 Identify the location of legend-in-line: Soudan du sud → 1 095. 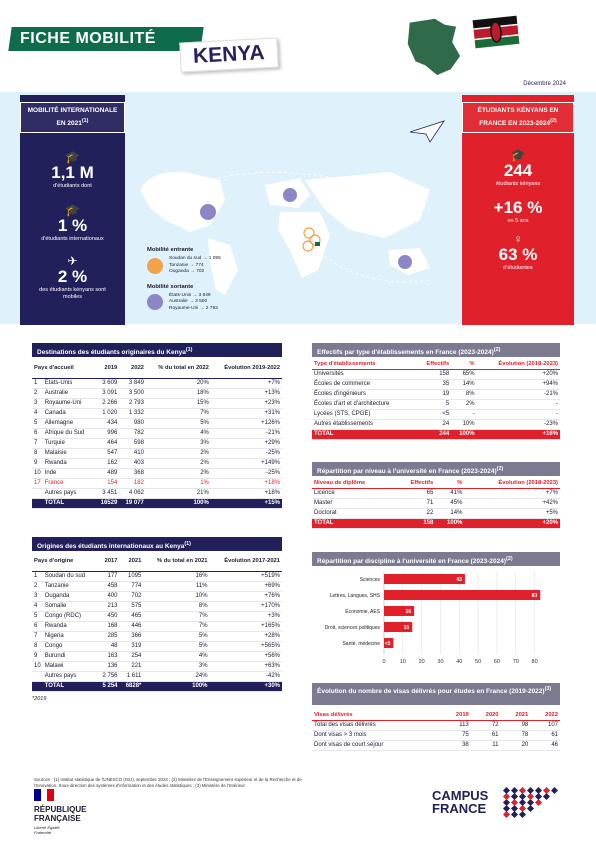
(195, 258).